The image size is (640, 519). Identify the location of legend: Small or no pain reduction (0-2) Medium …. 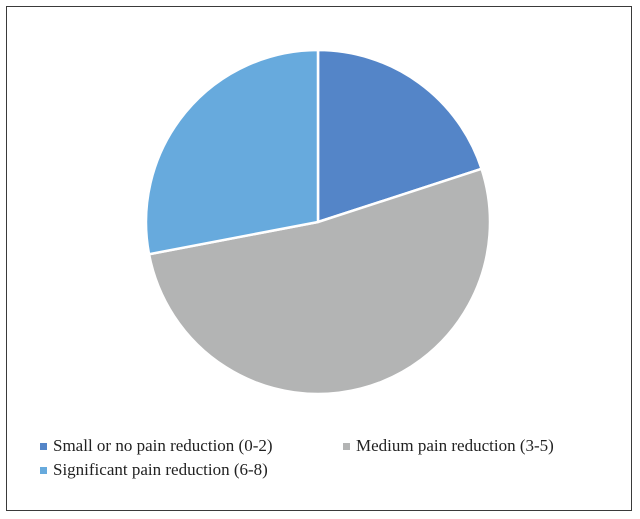
(330, 458).